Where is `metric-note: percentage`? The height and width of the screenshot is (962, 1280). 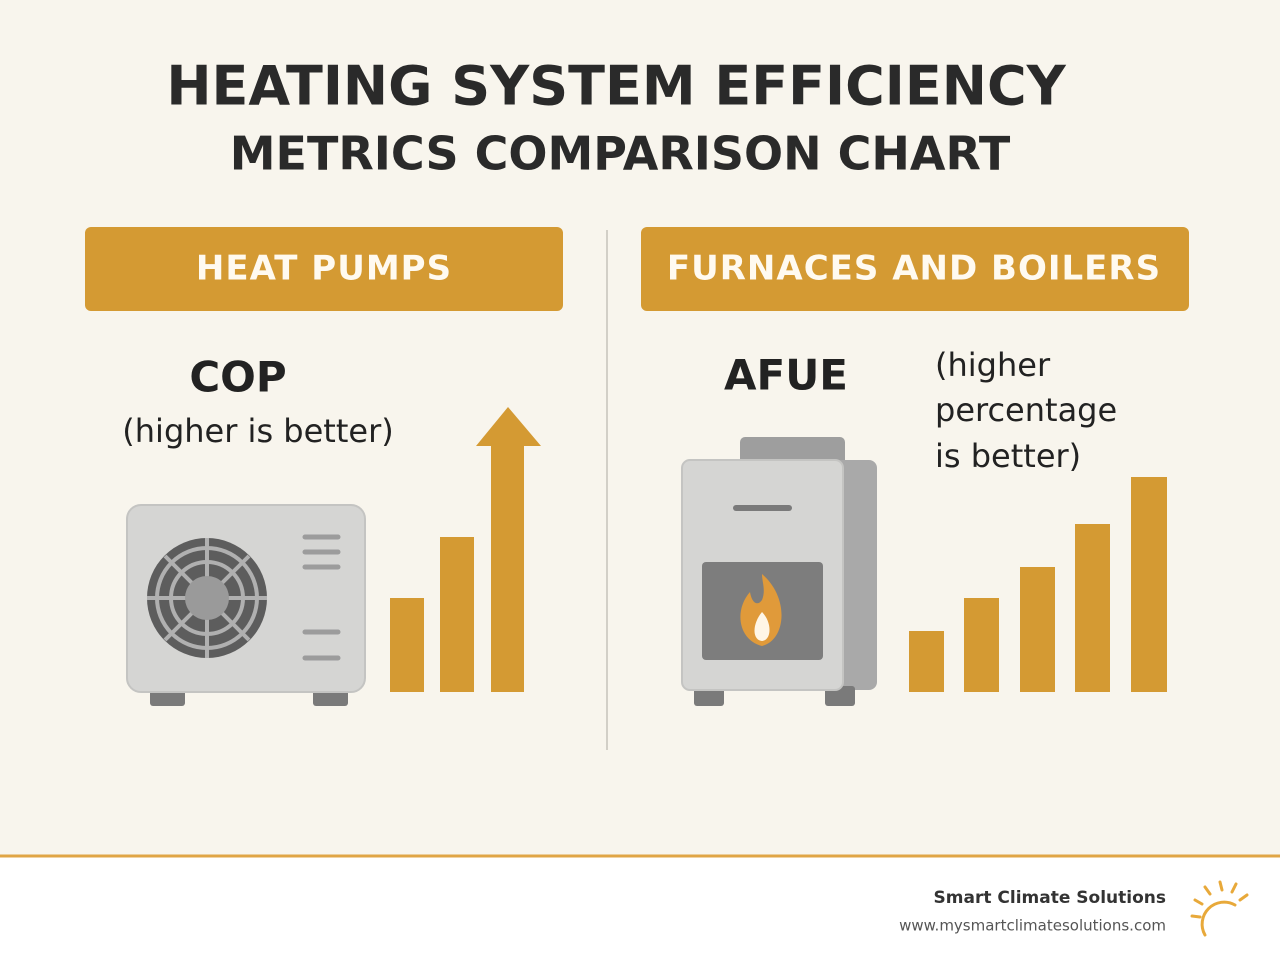 metric-note: percentage is located at coordinates (1026, 410).